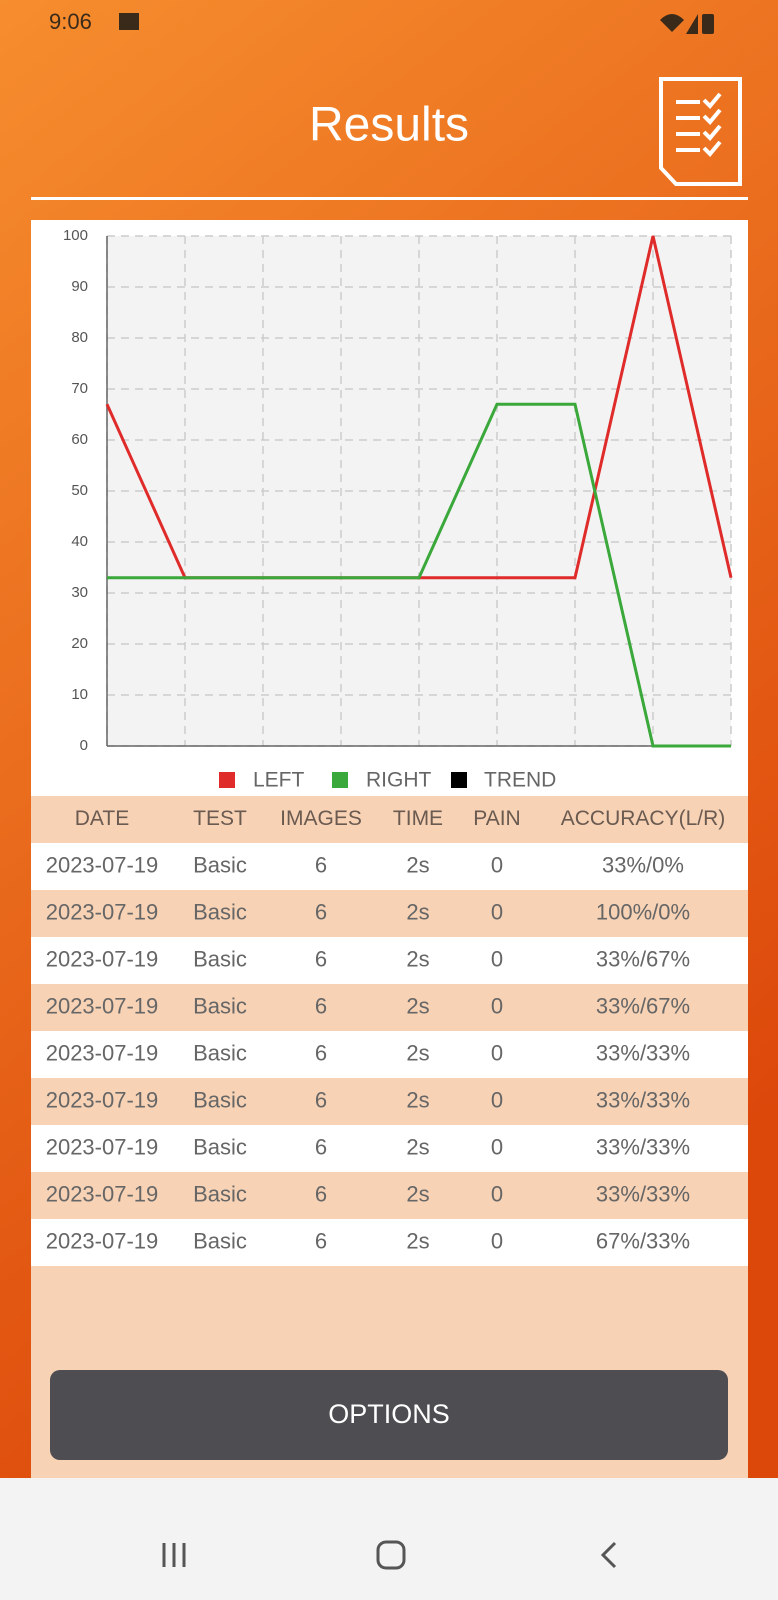  Describe the element at coordinates (220, 818) in the screenshot. I see `column-header: TEST` at that location.